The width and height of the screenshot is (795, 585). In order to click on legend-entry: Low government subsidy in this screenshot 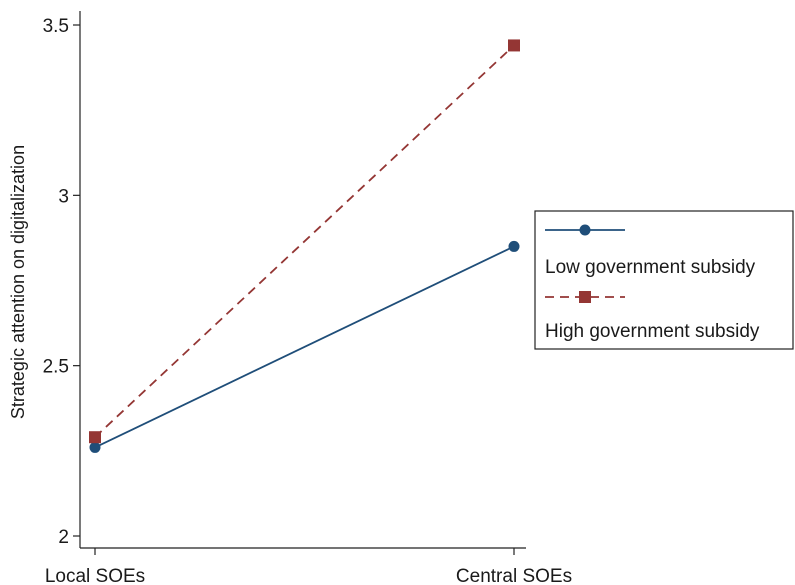, I will do `click(650, 251)`.